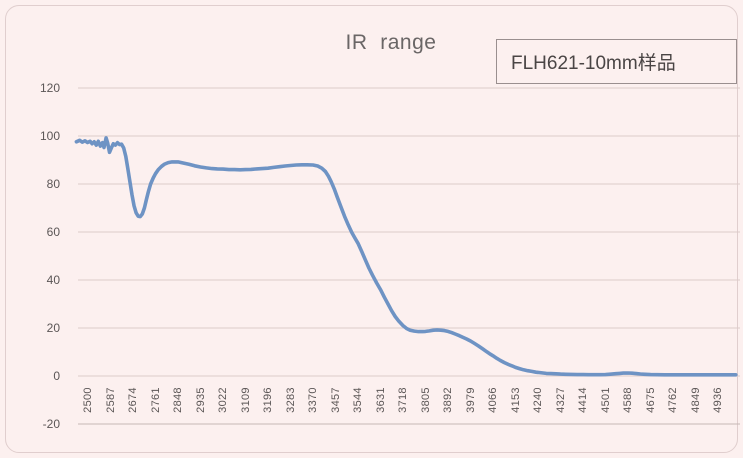 This screenshot has width=743, height=458. I want to click on x-tick-label-4153: 4153, so click(515, 400).